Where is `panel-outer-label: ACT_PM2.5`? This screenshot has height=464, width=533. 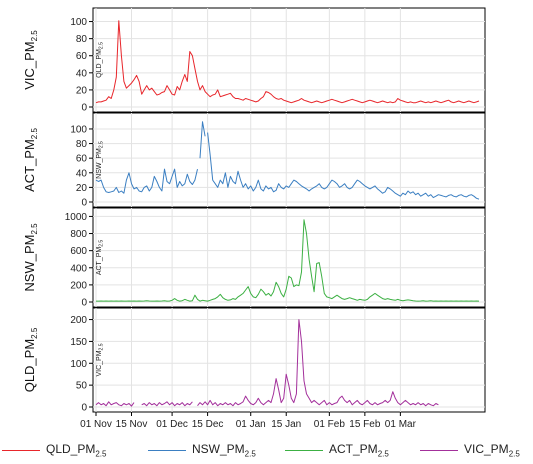
panel-outer-label: ACT_PM2.5 is located at coordinates (30, 160).